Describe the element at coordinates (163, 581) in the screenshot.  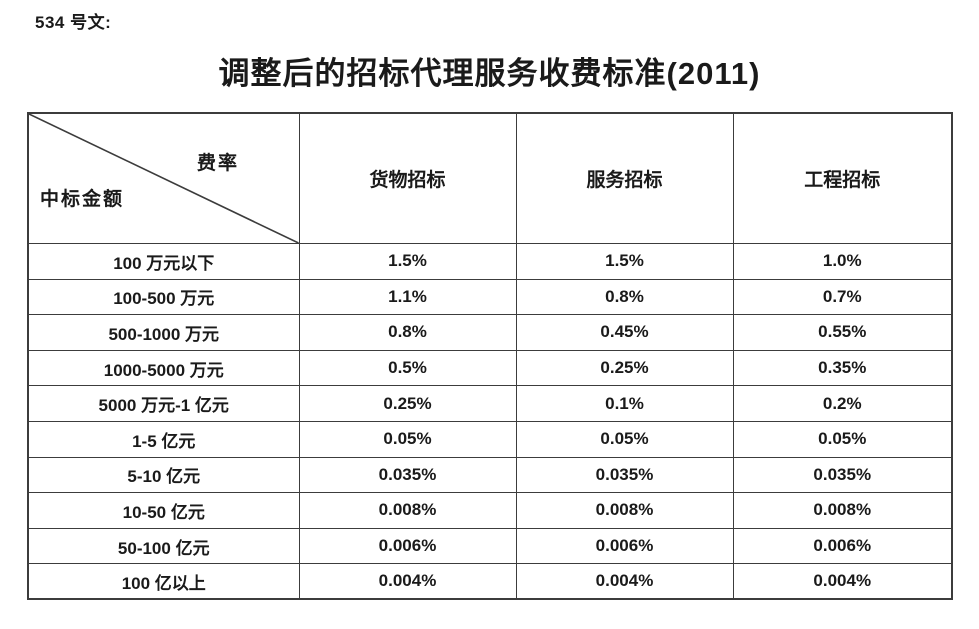
I see `row-label: 100 亿以上` at that location.